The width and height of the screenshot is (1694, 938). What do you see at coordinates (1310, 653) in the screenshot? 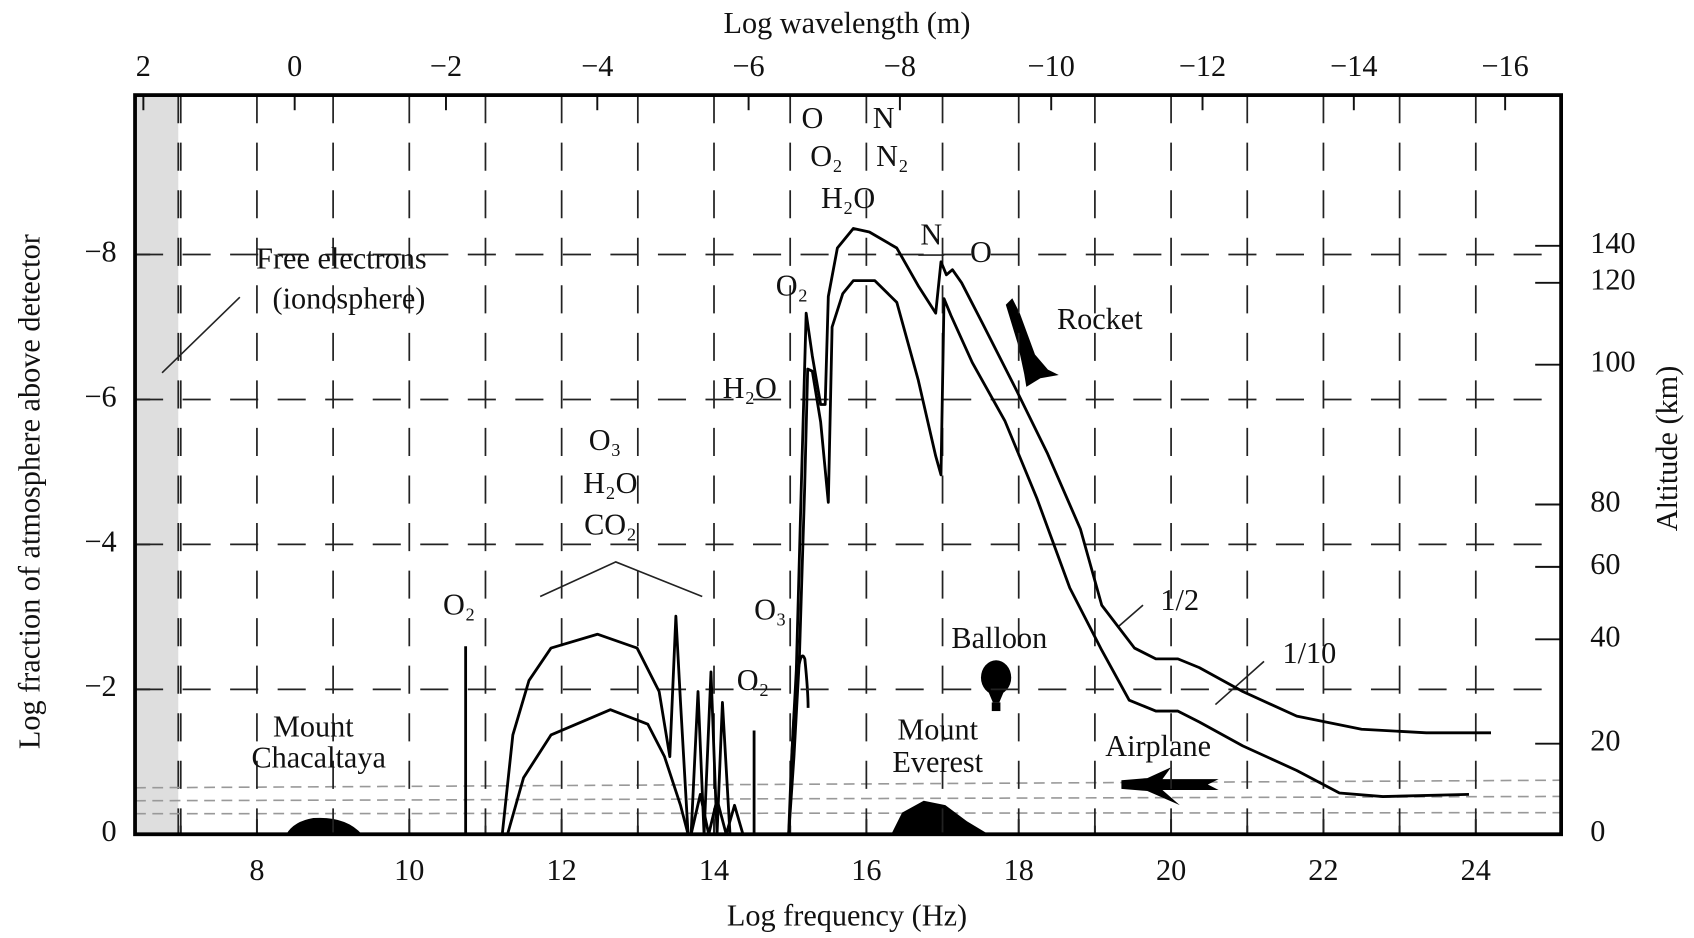
I see `series-label: 1/10` at bounding box center [1310, 653].